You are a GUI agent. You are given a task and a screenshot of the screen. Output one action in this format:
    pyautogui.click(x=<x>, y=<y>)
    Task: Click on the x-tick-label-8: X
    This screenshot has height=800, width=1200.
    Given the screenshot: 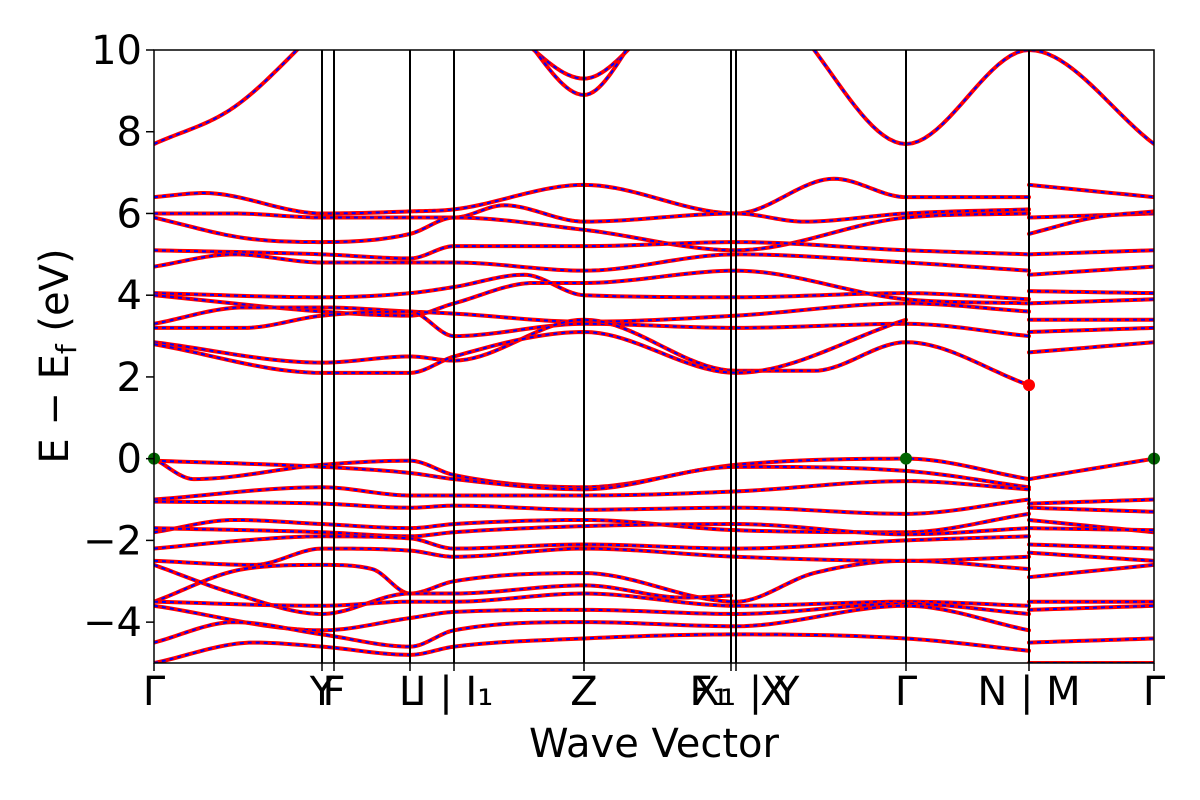 What is the action you would take?
    pyautogui.click(x=773, y=692)
    